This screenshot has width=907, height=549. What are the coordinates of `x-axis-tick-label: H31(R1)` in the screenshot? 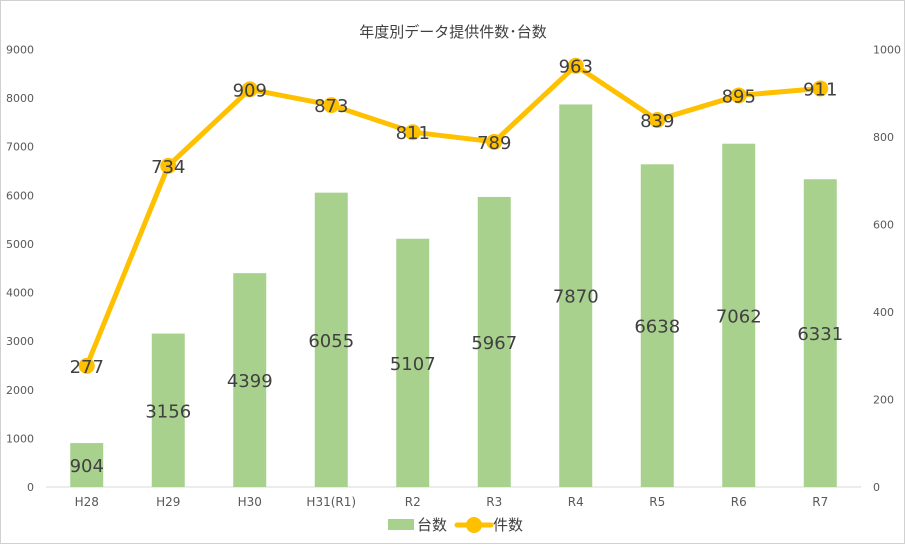 It's located at (331, 502).